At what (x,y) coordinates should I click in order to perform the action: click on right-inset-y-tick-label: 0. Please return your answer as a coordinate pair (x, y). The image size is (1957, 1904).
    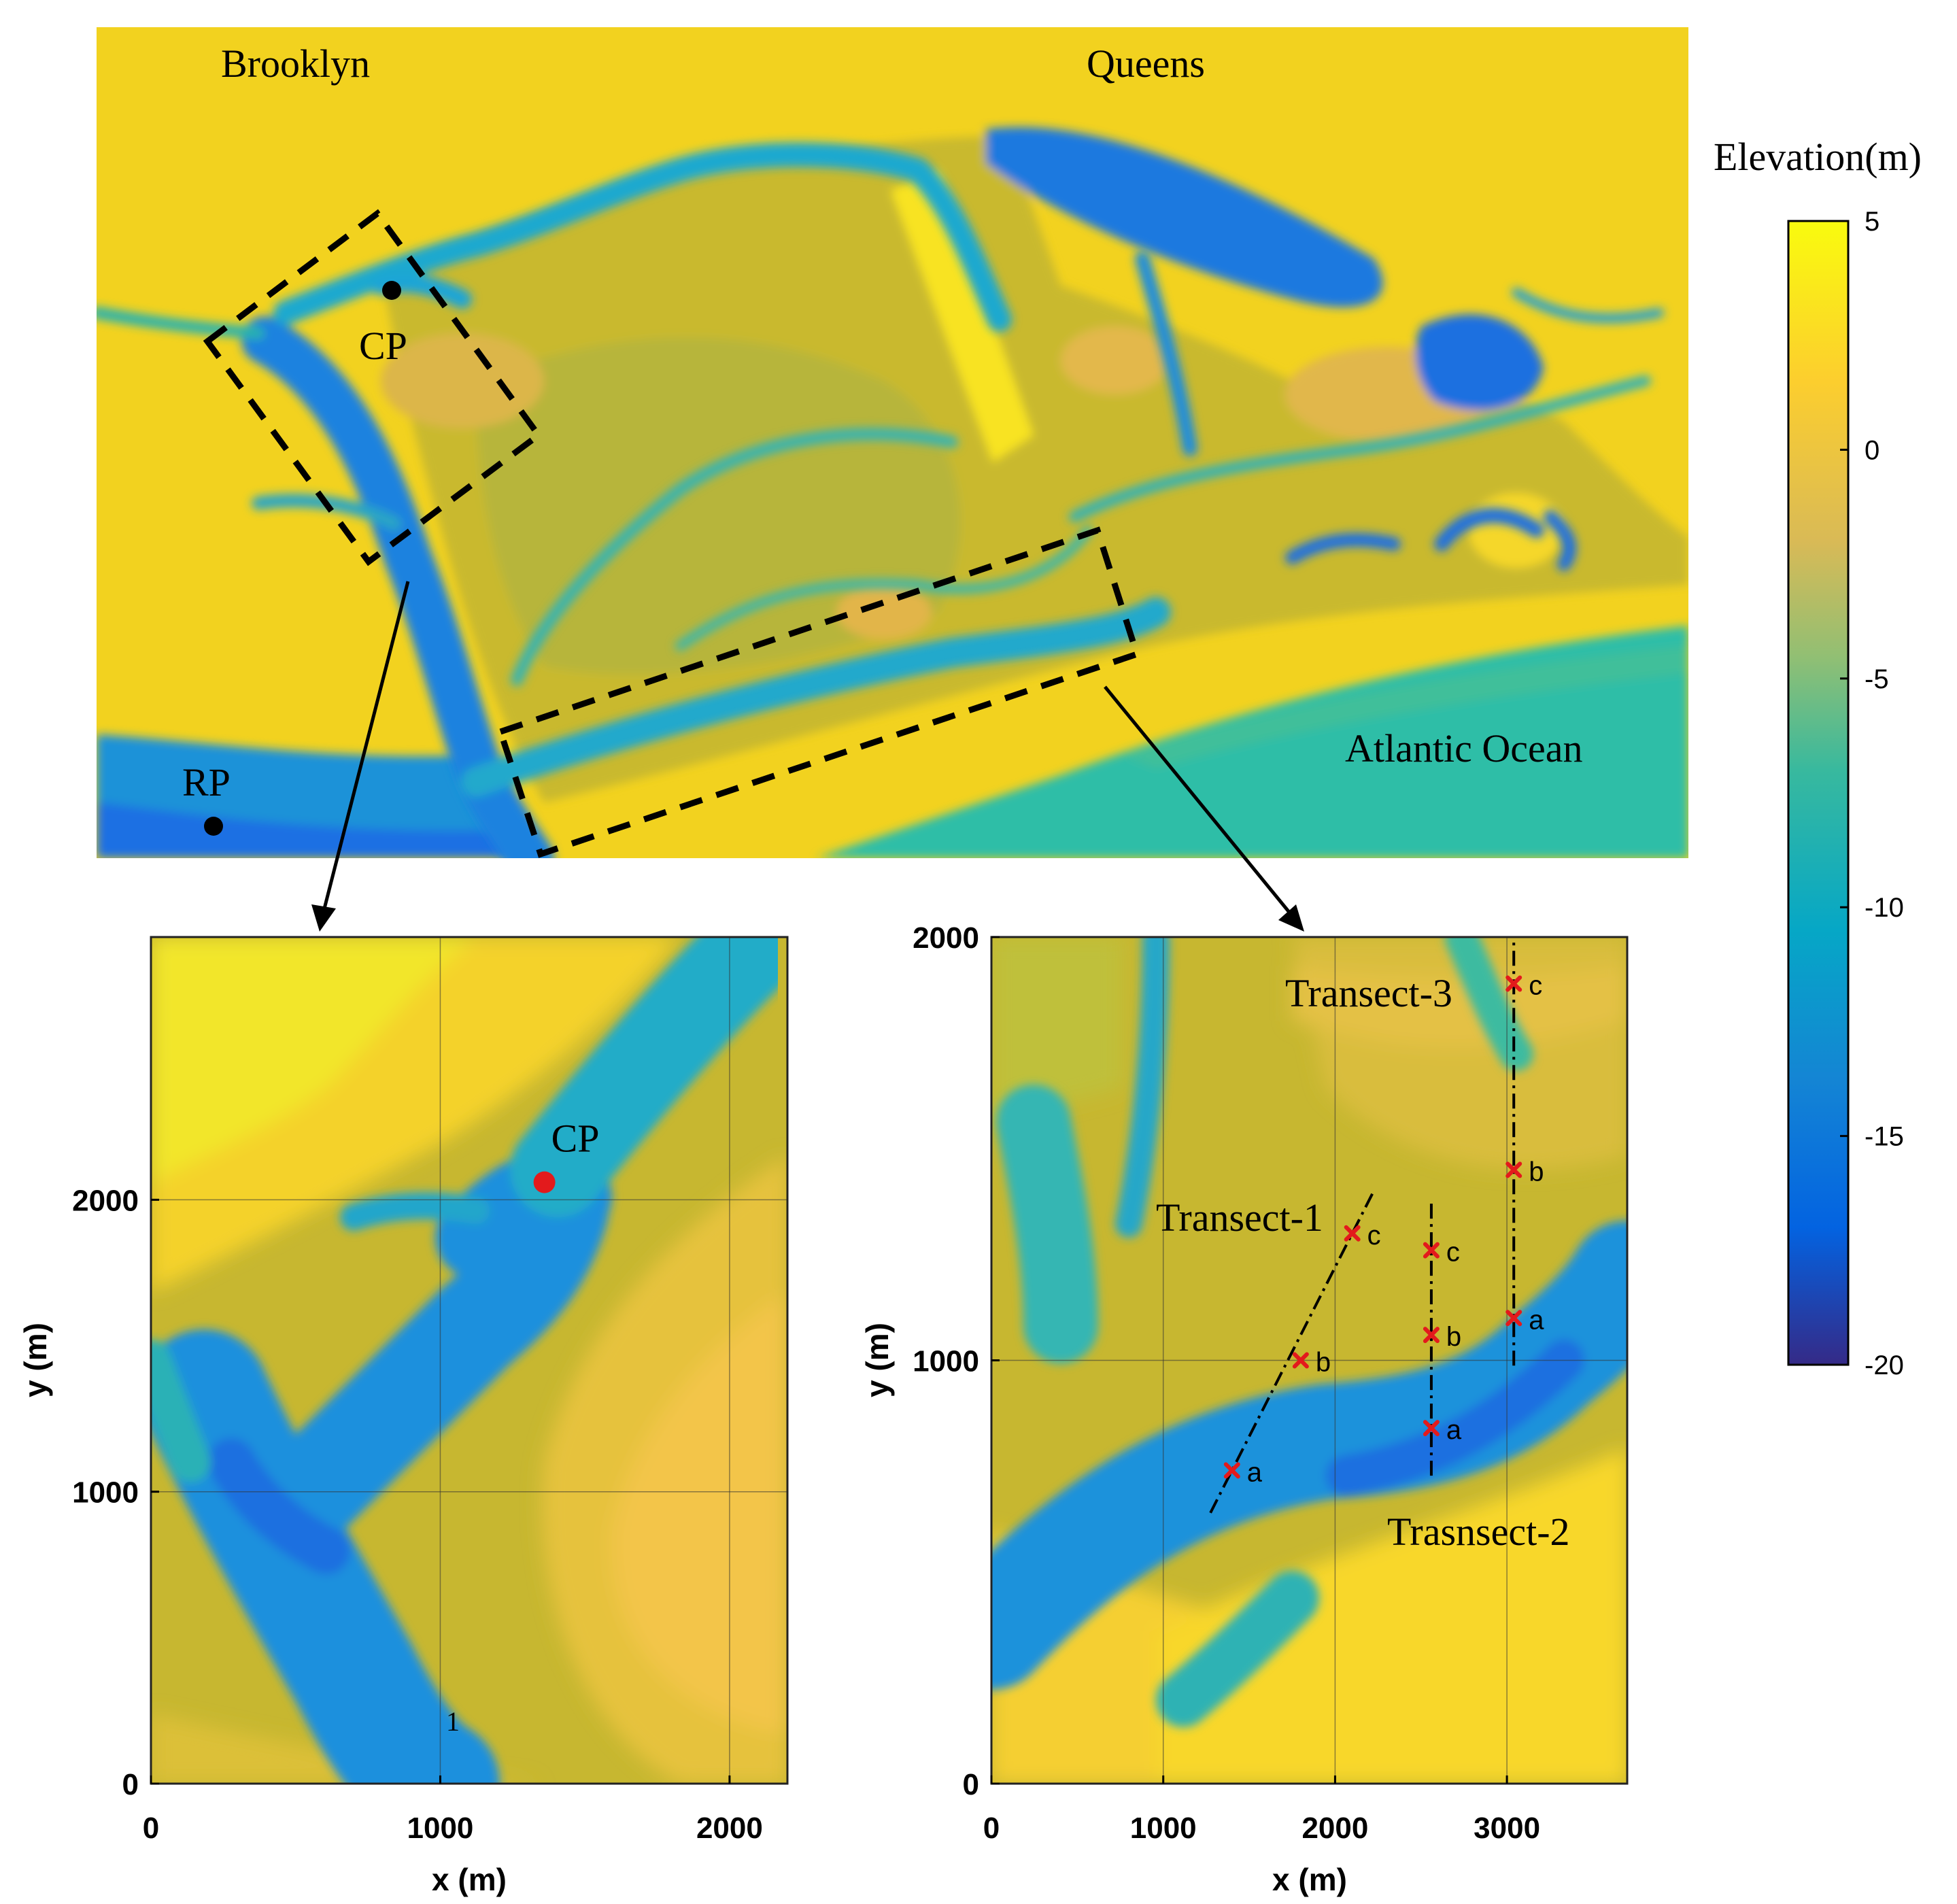
    Looking at the image, I should click on (971, 1785).